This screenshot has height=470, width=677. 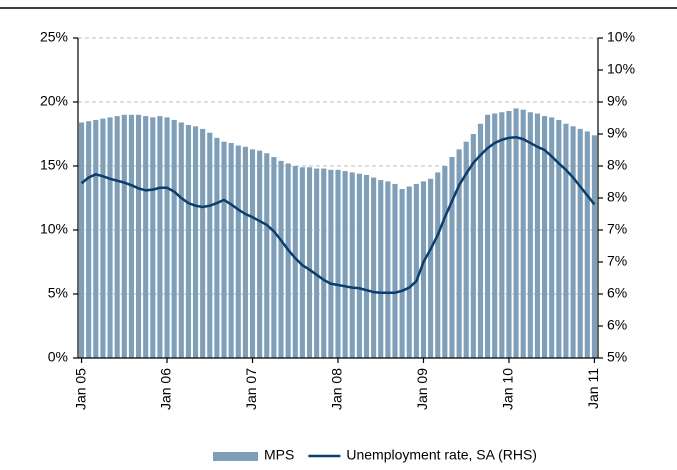 What do you see at coordinates (54, 37) in the screenshot?
I see `y-tick-label: 25%` at bounding box center [54, 37].